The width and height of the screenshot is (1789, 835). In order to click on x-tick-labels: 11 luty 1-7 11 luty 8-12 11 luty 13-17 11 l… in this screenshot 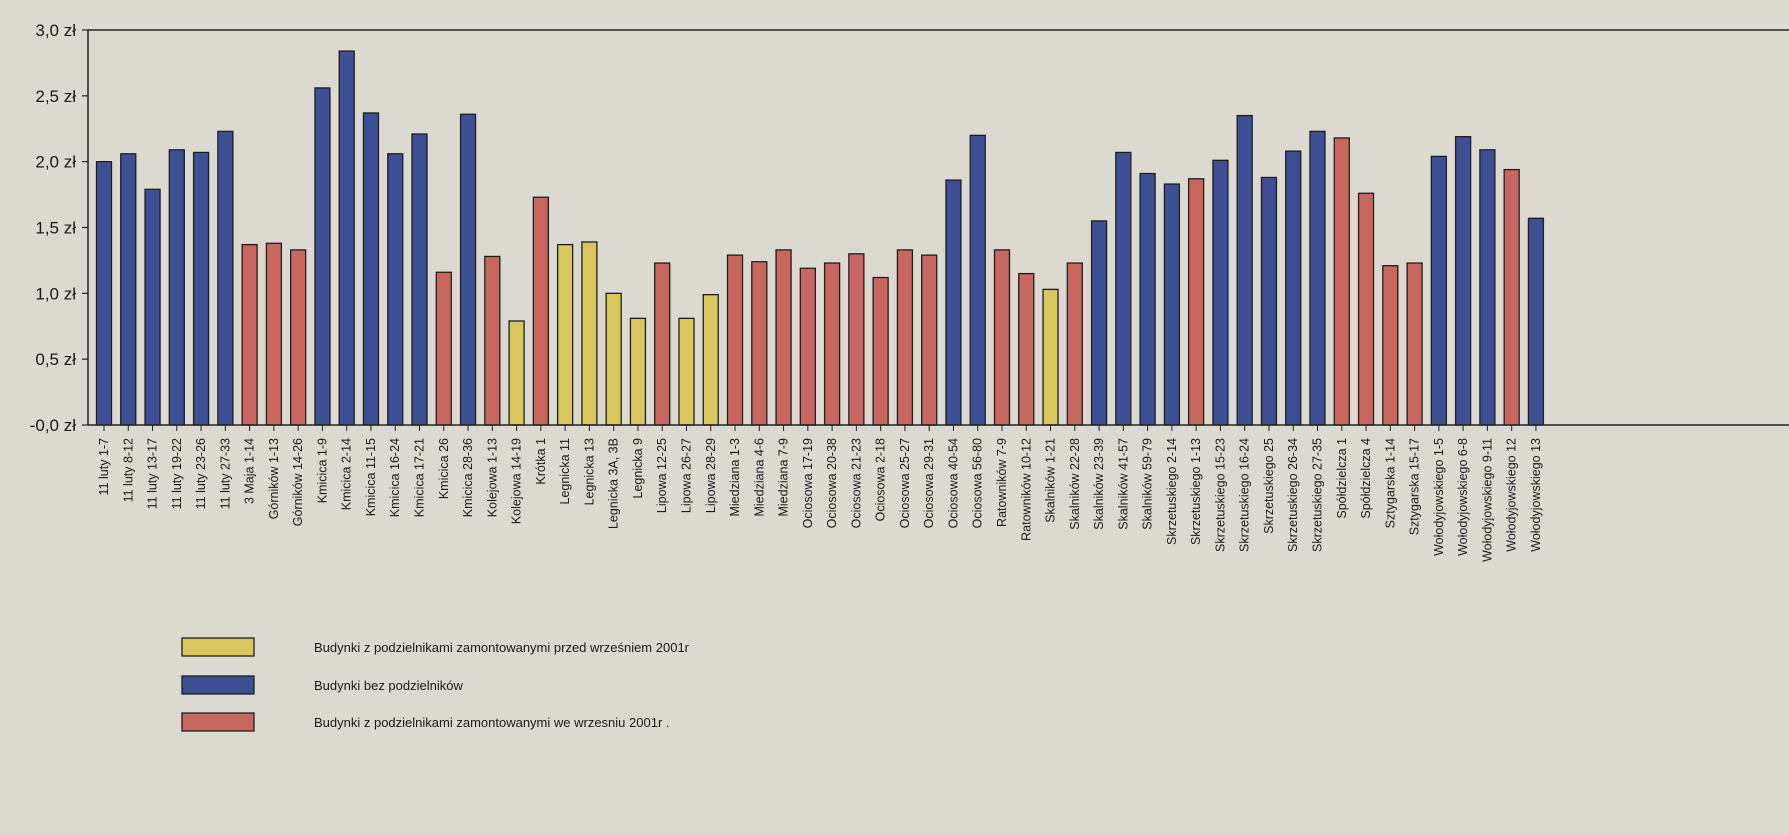, I will do `click(820, 500)`.